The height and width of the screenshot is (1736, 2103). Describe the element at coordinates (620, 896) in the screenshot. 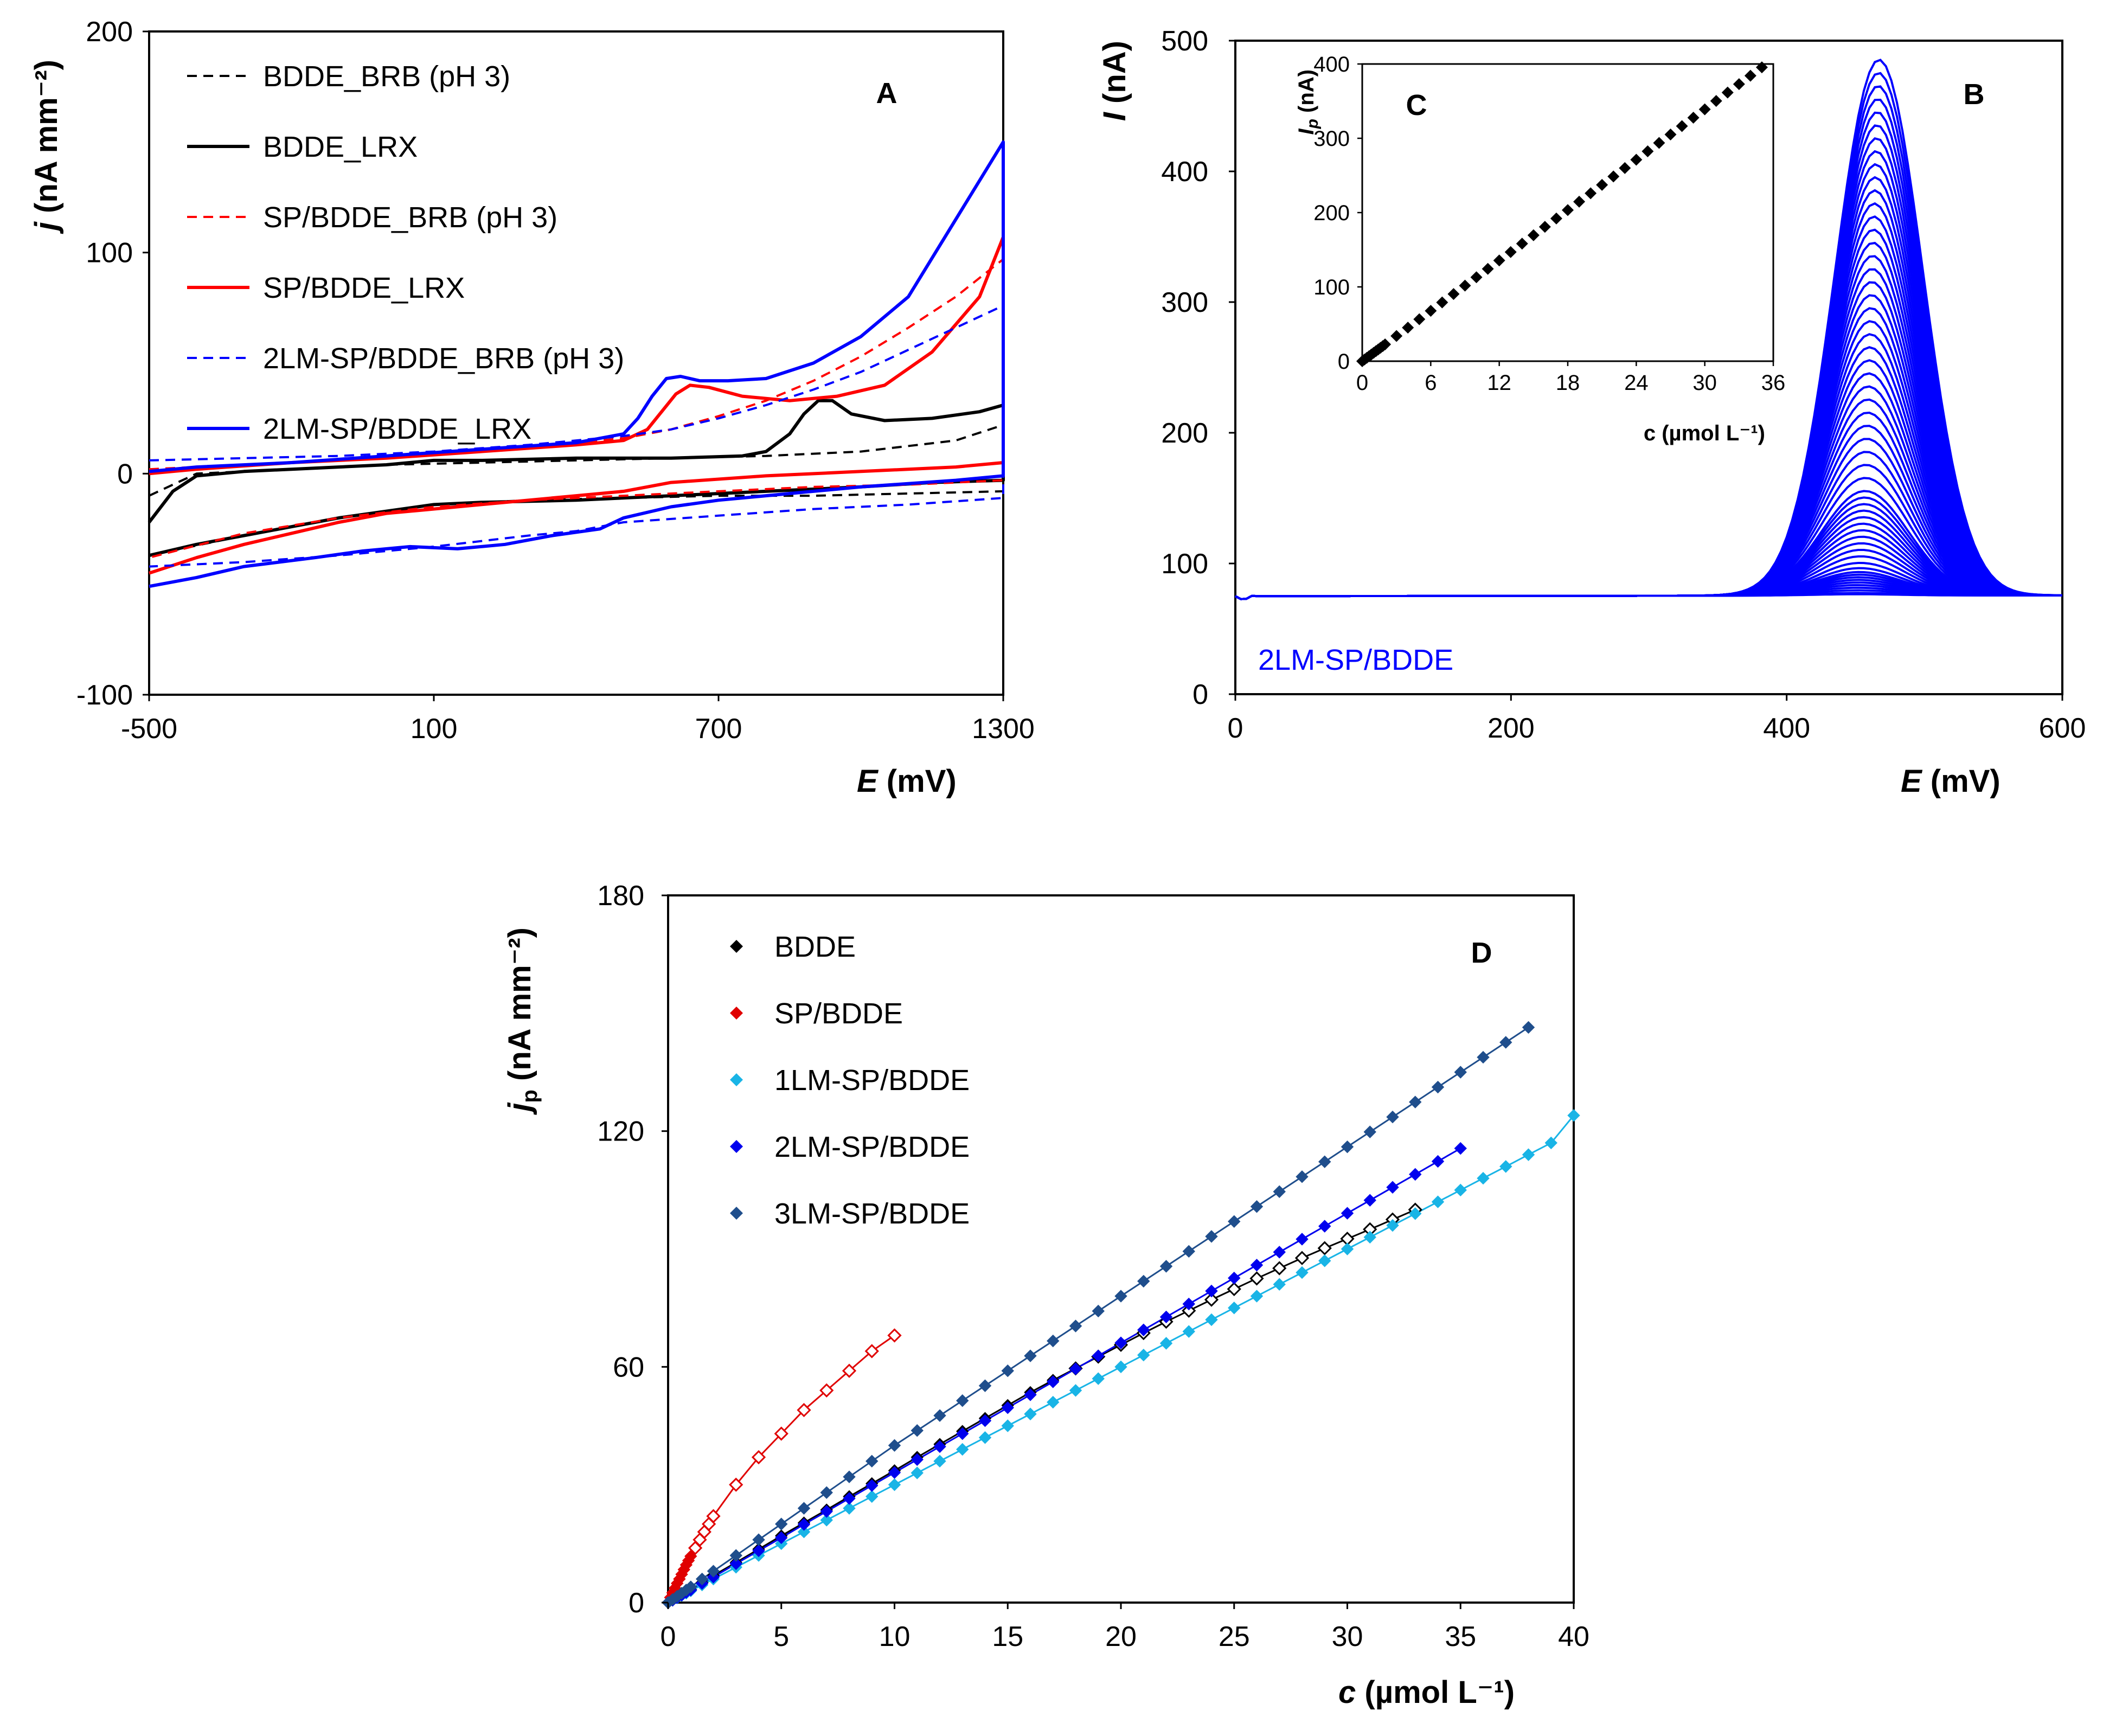

I see `panel-d-y-tick-label-3: 180` at that location.